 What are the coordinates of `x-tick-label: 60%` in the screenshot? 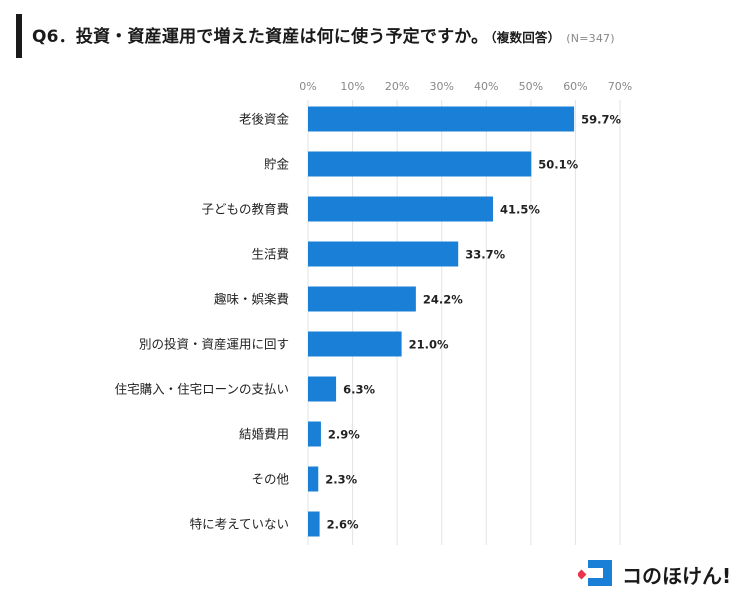 It's located at (575, 86).